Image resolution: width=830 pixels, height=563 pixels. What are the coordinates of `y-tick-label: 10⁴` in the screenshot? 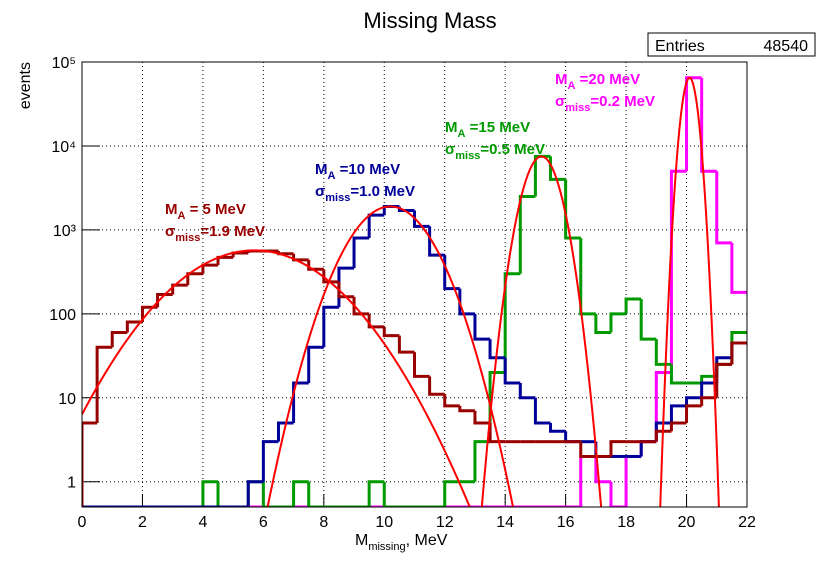 It's located at (63, 147).